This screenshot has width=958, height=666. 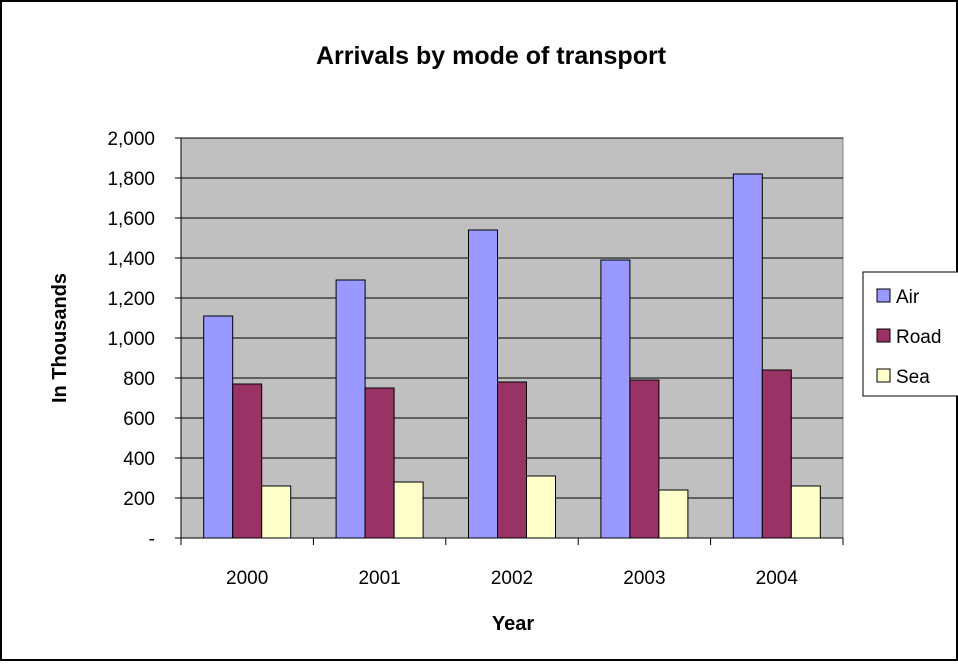 I want to click on x-tick-label: 2000, so click(x=247, y=578).